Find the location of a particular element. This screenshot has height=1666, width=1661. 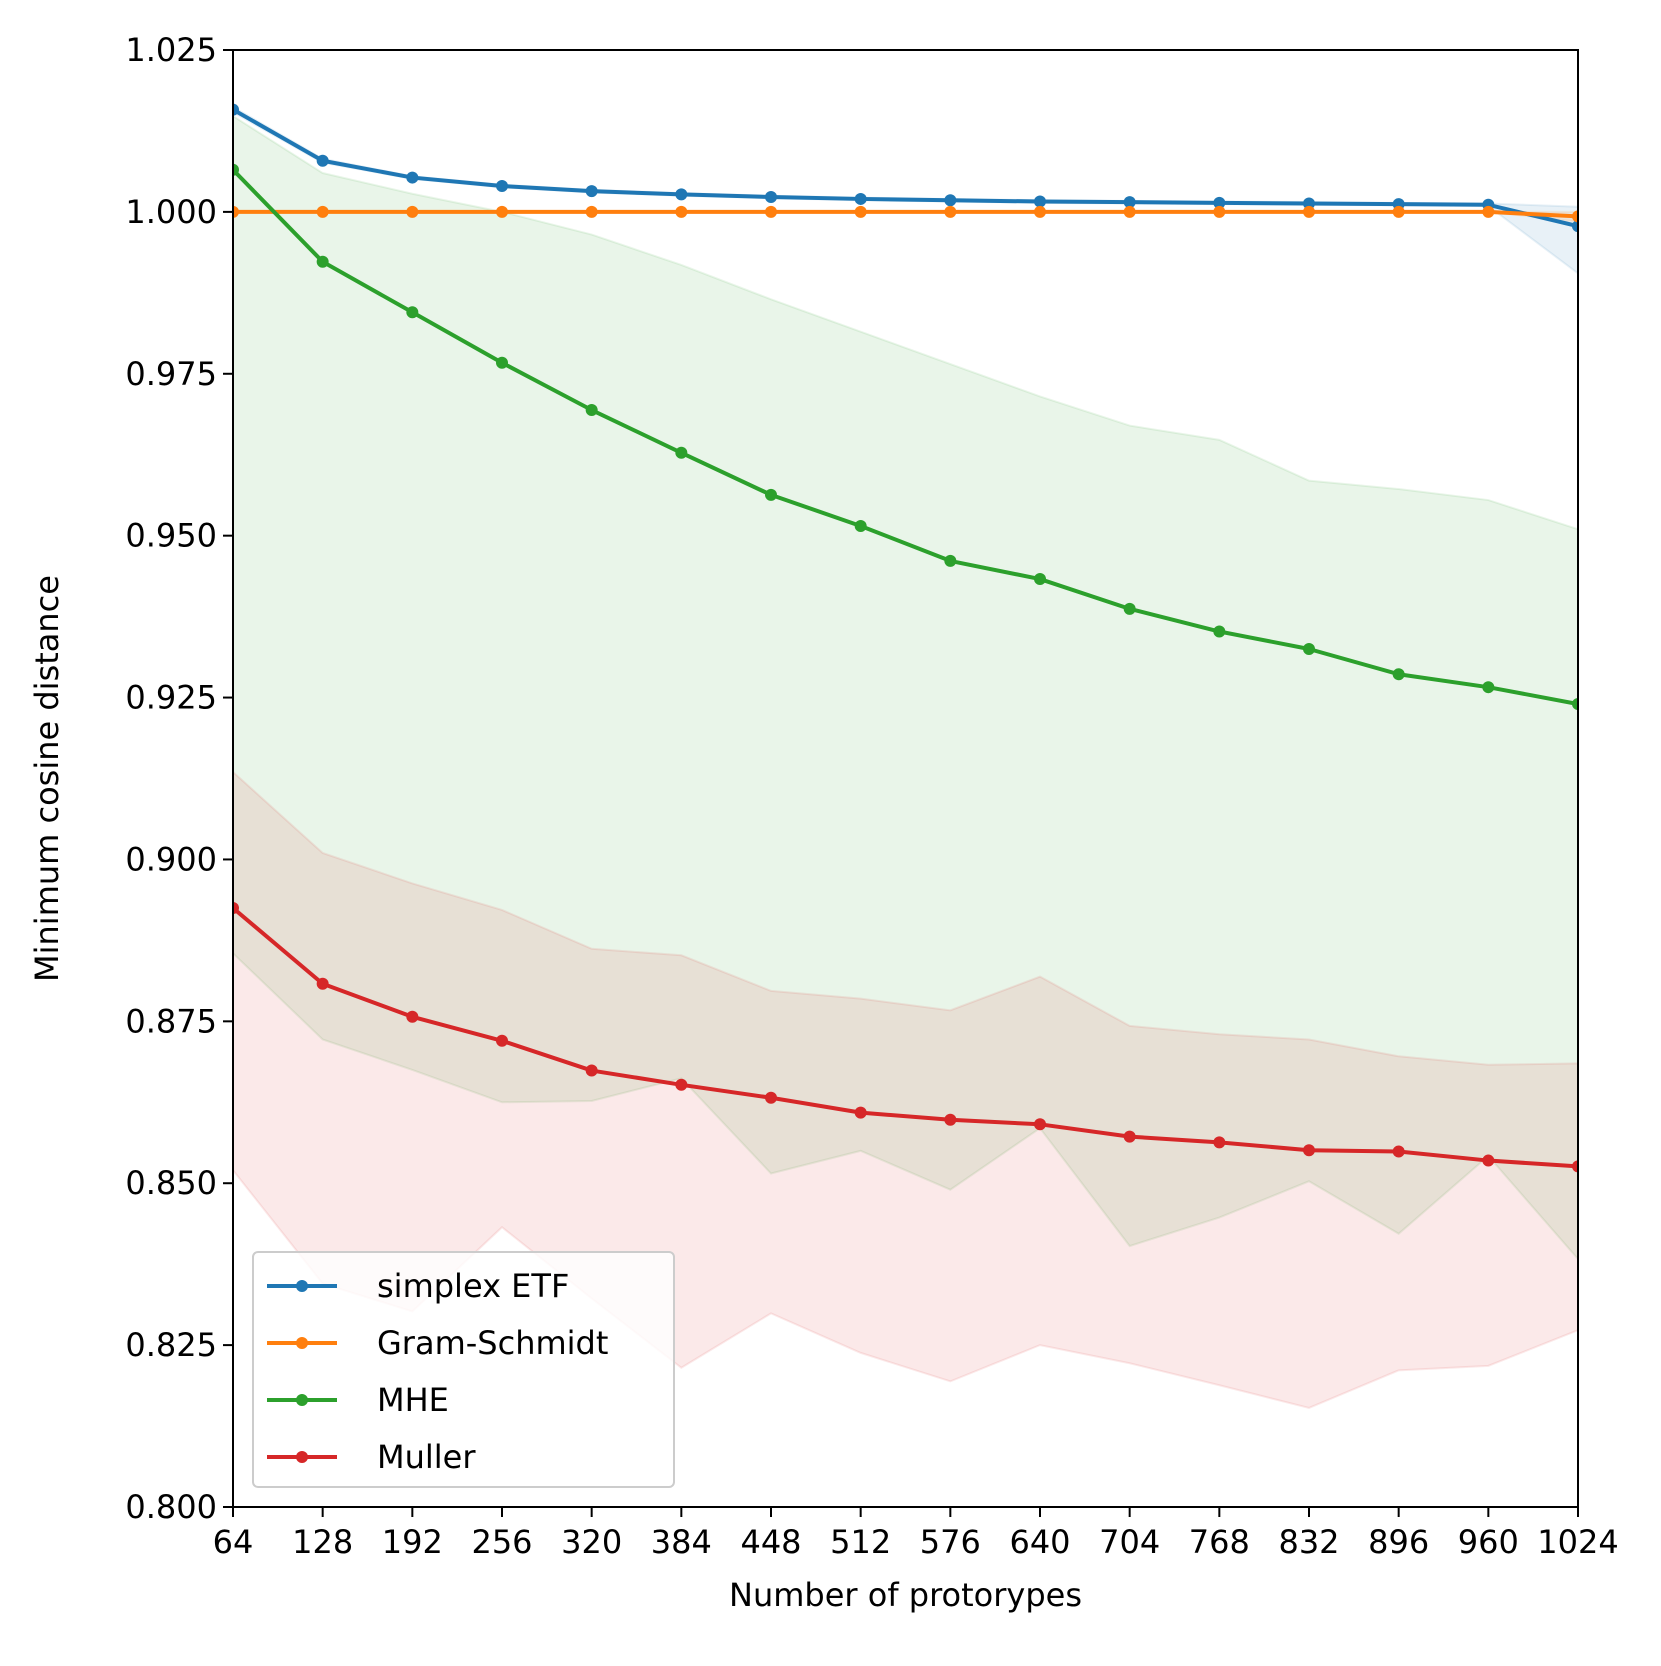

y-tick-label: 0.925 is located at coordinates (171, 698).